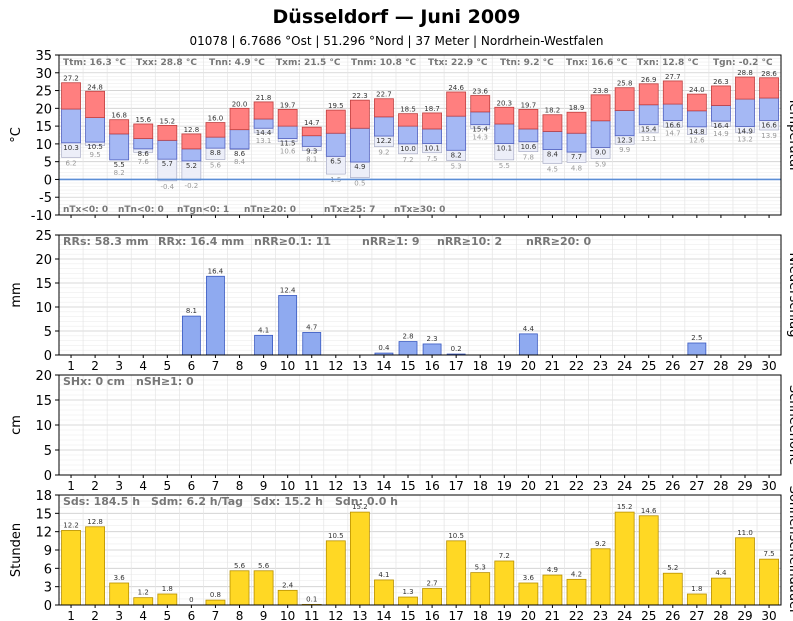 The height and width of the screenshot is (621, 793). What do you see at coordinates (456, 349) in the screenshot?
I see `precip-label: 0.2` at bounding box center [456, 349].